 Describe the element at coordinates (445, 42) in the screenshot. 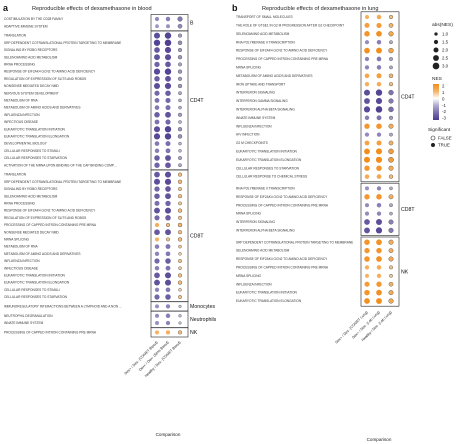

I see `size-legend-label: 1.5` at that location.